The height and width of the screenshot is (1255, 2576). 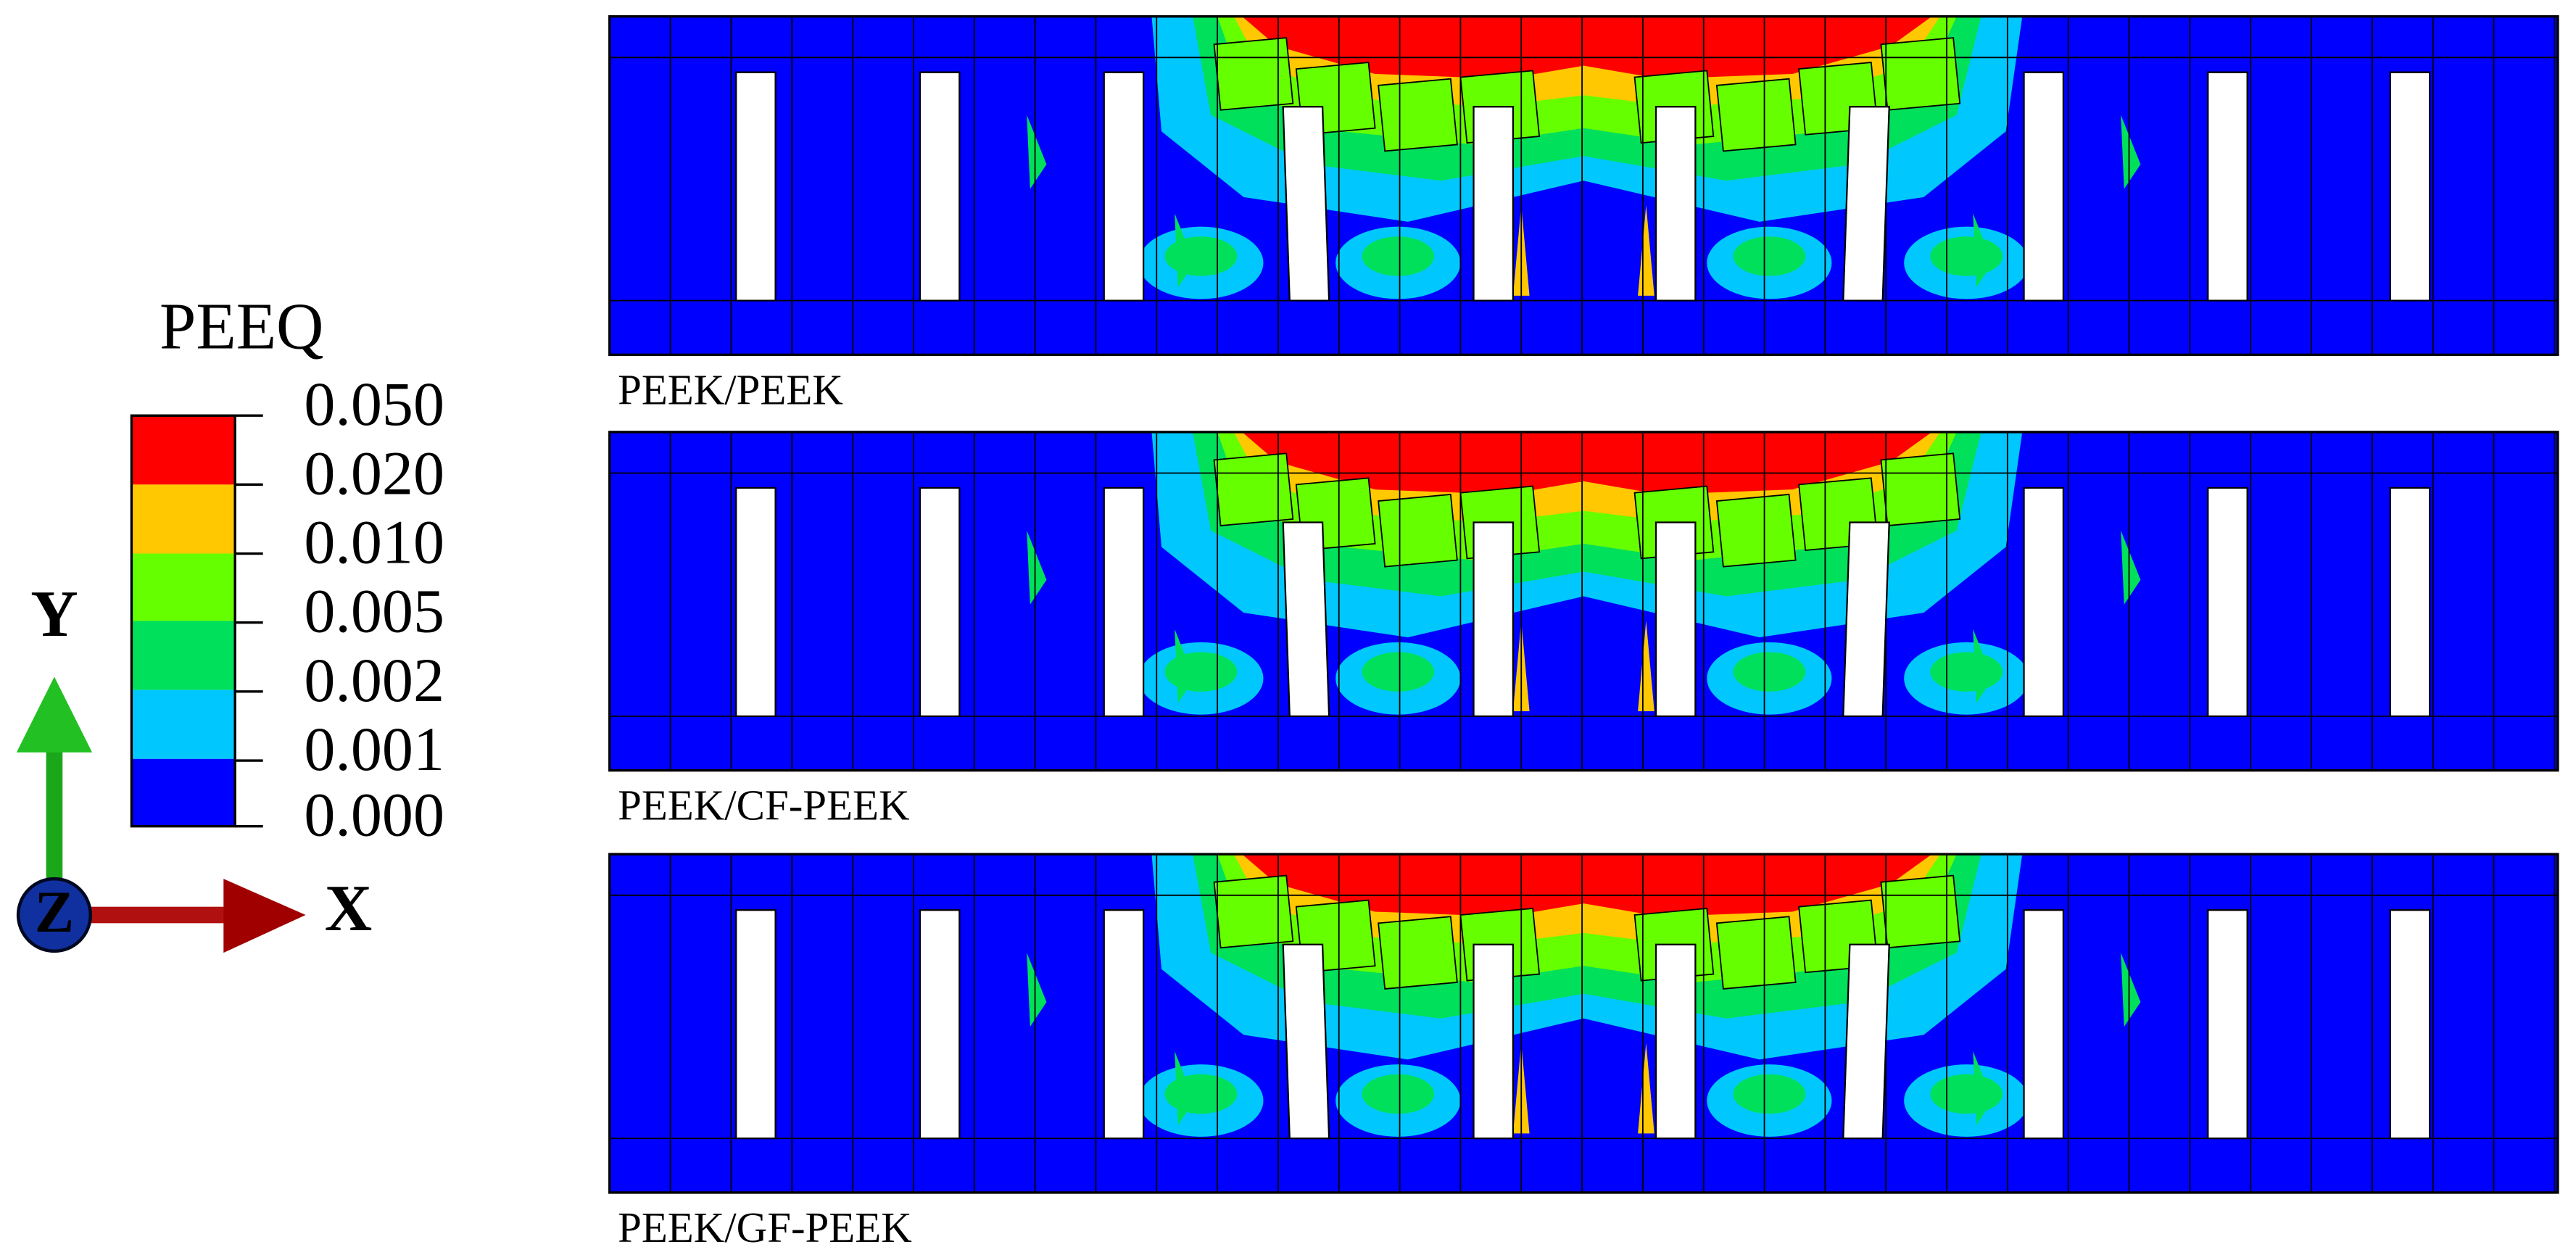 What do you see at coordinates (374, 680) in the screenshot?
I see `legend-label: 0.002` at bounding box center [374, 680].